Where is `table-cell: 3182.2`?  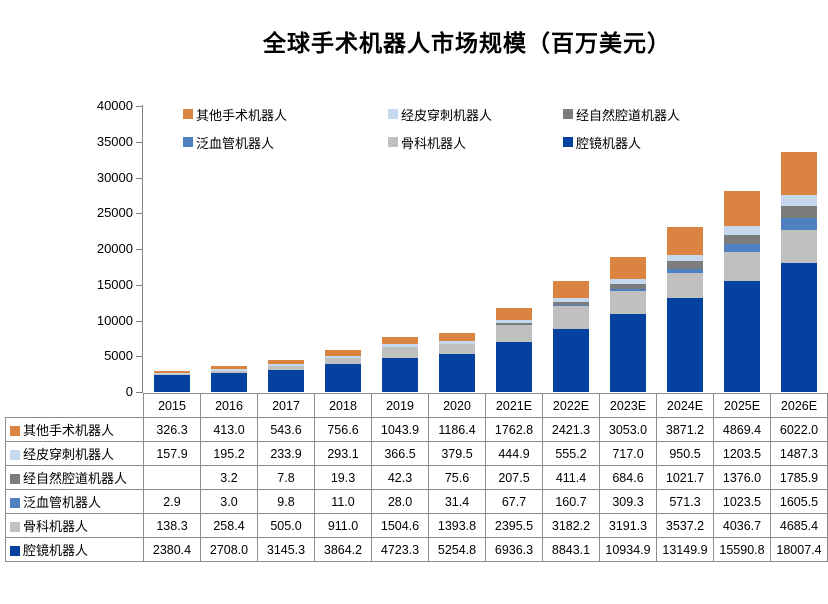 table-cell: 3182.2 is located at coordinates (571, 525).